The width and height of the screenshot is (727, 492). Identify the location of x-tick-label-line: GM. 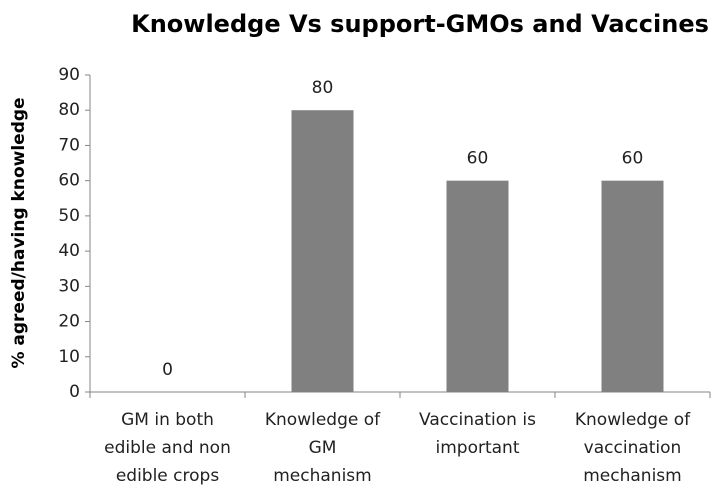
(323, 448).